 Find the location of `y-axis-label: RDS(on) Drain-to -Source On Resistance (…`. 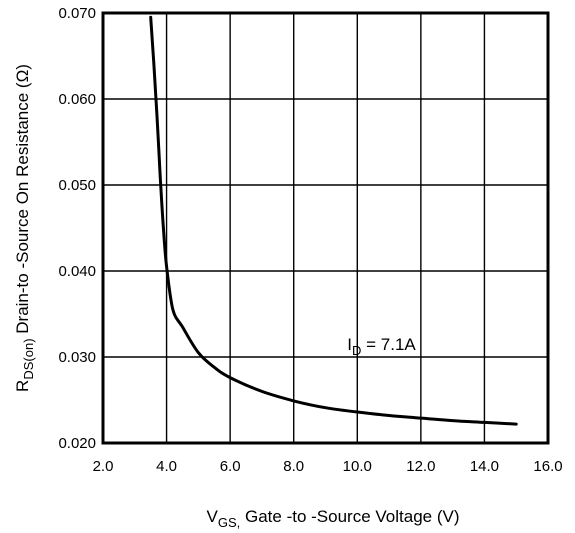

y-axis-label: RDS(on) Drain-to -Source On Resistance (… is located at coordinates (24, 228).